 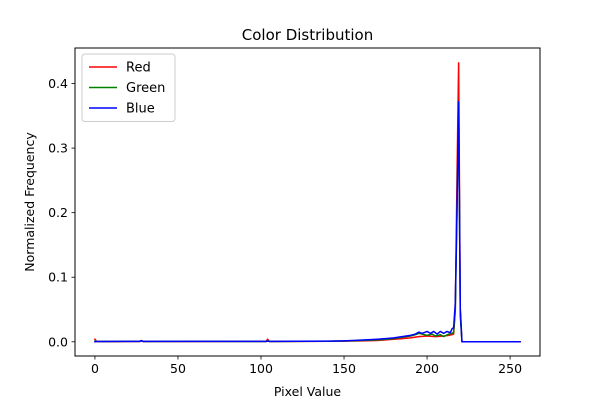 What do you see at coordinates (261, 368) in the screenshot?
I see `x-tick-label: 100` at bounding box center [261, 368].